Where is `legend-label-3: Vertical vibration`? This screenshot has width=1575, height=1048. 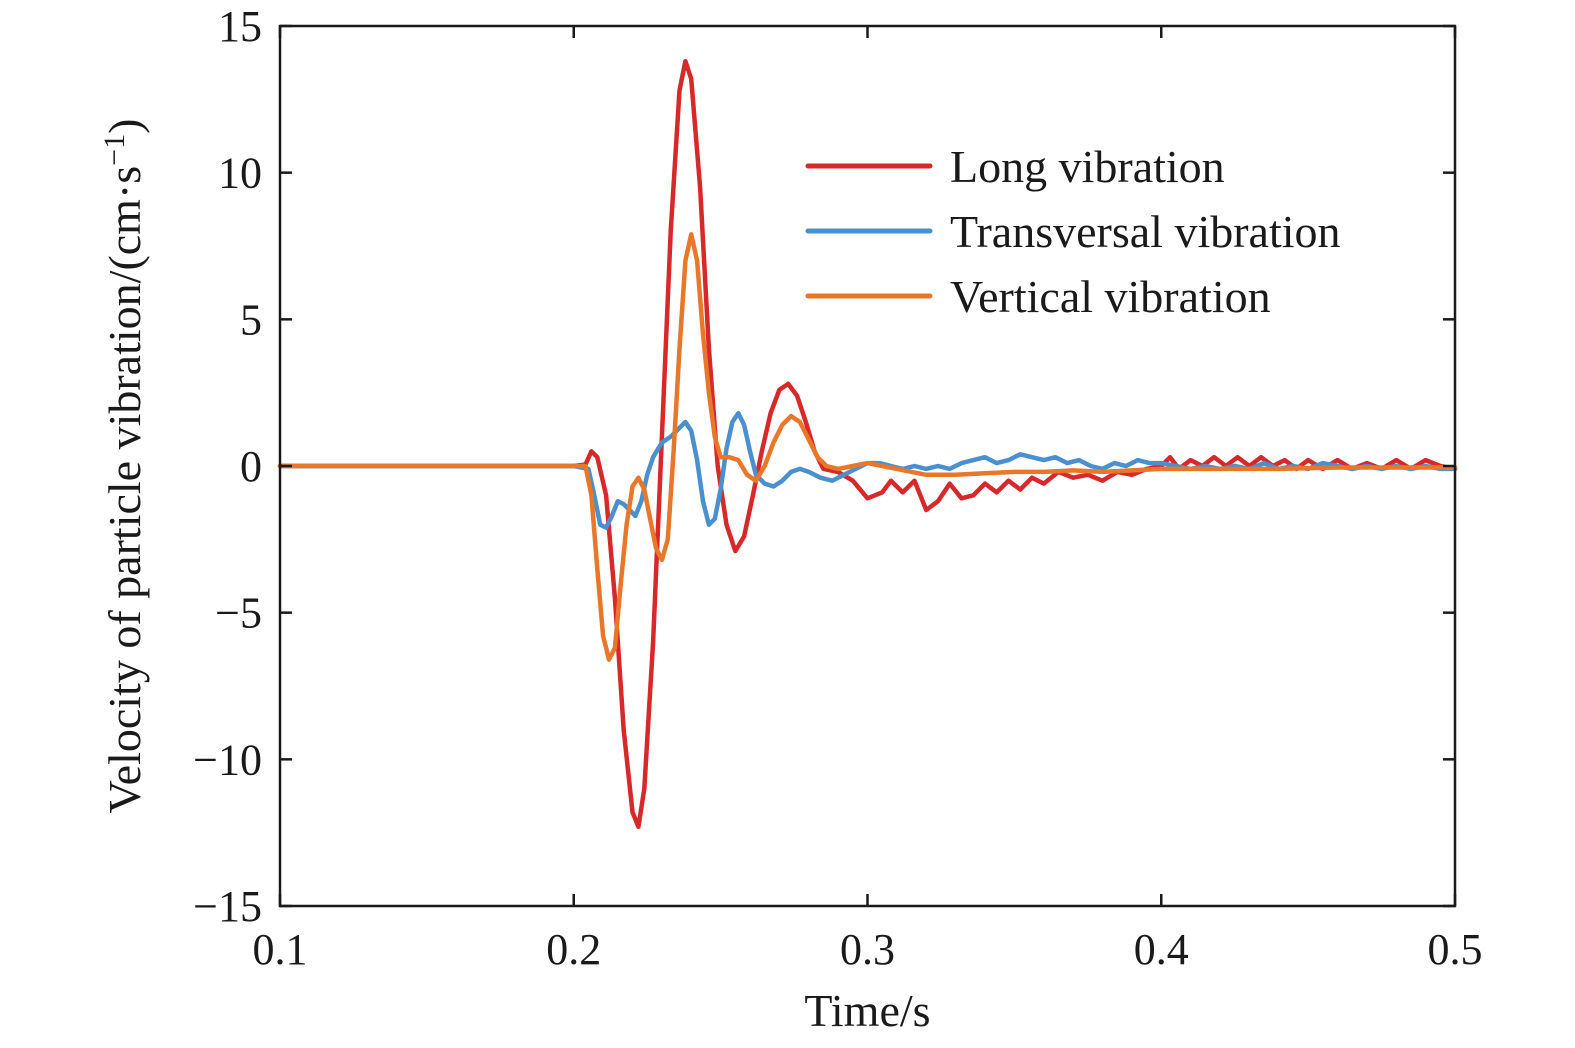
legend-label-3: Vertical vibration is located at coordinates (1110, 296).